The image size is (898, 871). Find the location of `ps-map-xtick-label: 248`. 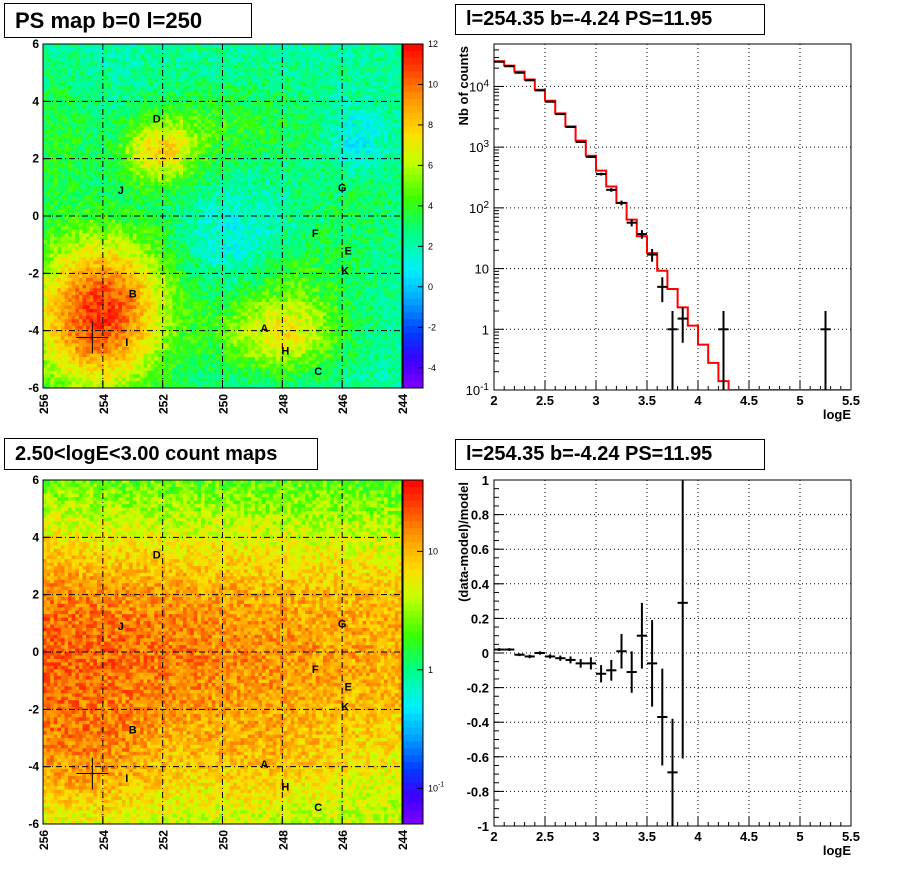

ps-map-xtick-label: 248 is located at coordinates (283, 404).